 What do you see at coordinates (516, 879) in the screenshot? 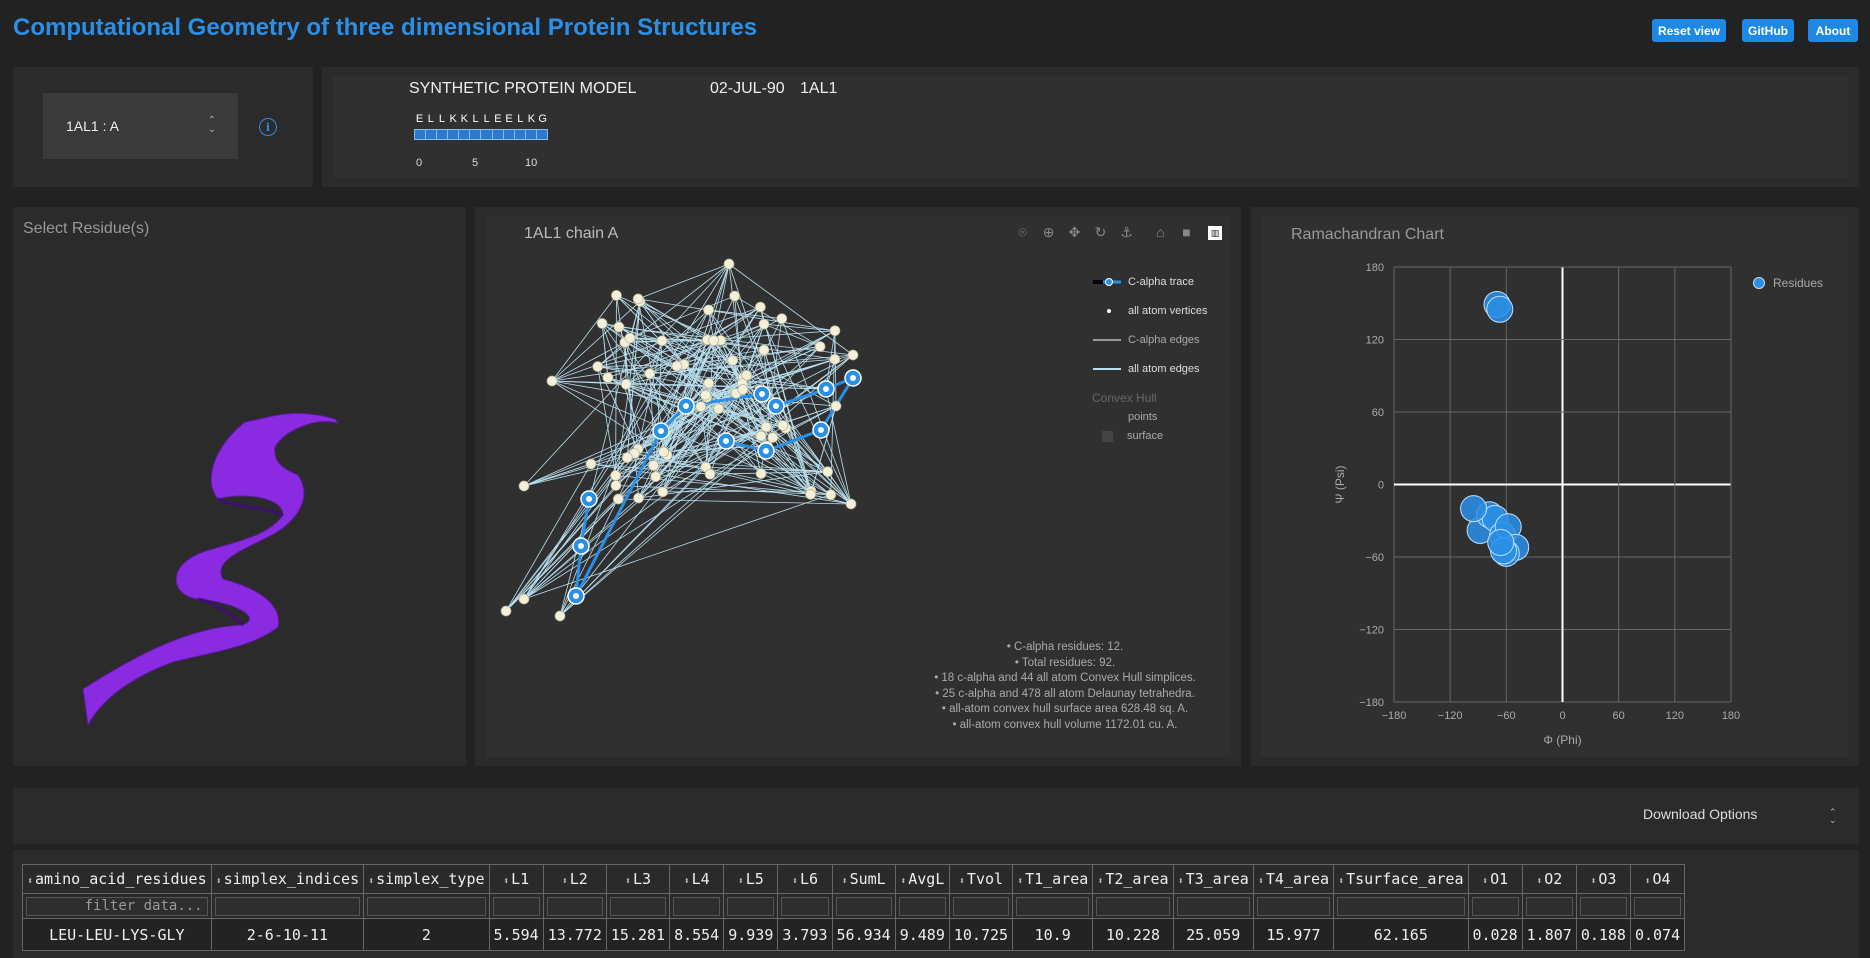
I see `column-header: ⬍ L1` at bounding box center [516, 879].